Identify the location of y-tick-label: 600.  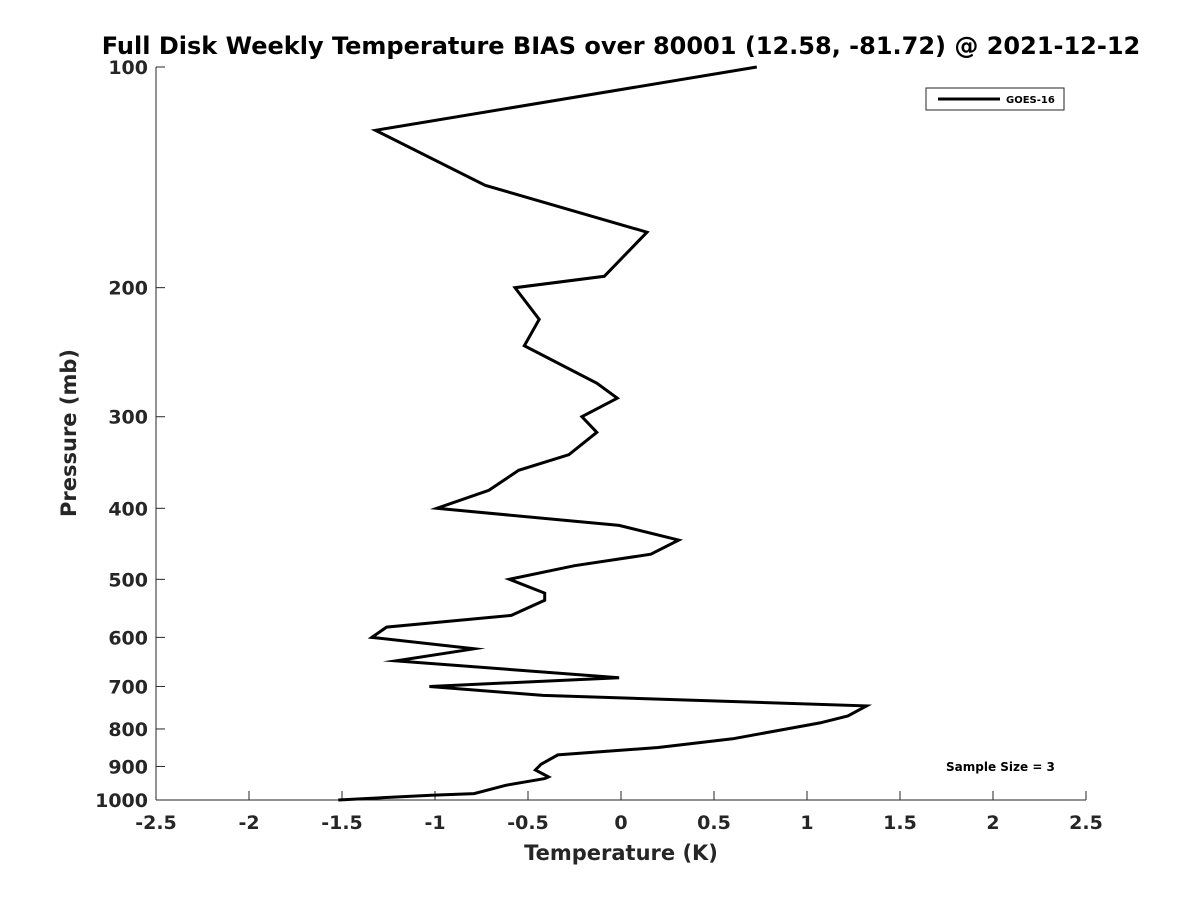
(128, 638).